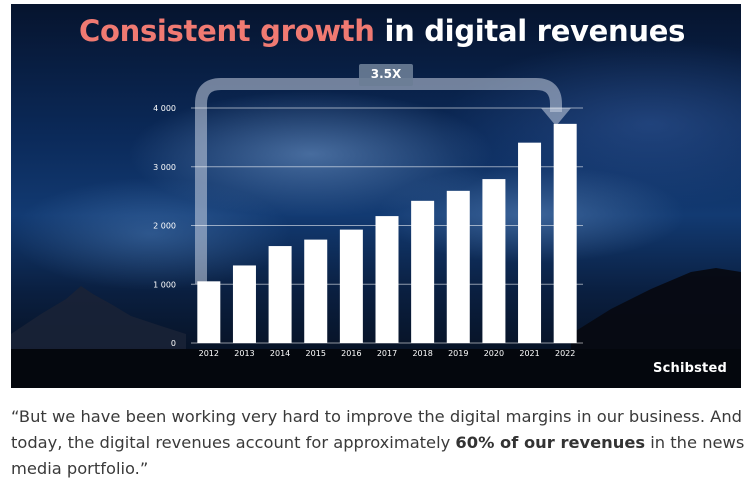 This screenshot has height=494, width=752. What do you see at coordinates (458, 266) in the screenshot?
I see `bar-2019` at bounding box center [458, 266].